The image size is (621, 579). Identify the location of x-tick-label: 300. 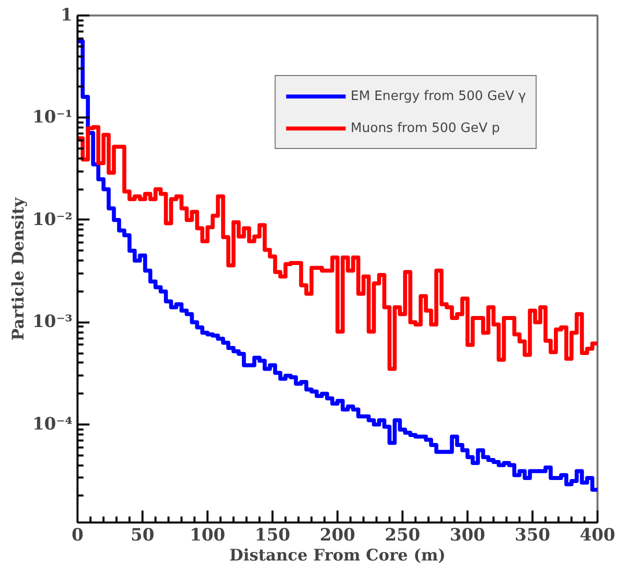
(468, 536).